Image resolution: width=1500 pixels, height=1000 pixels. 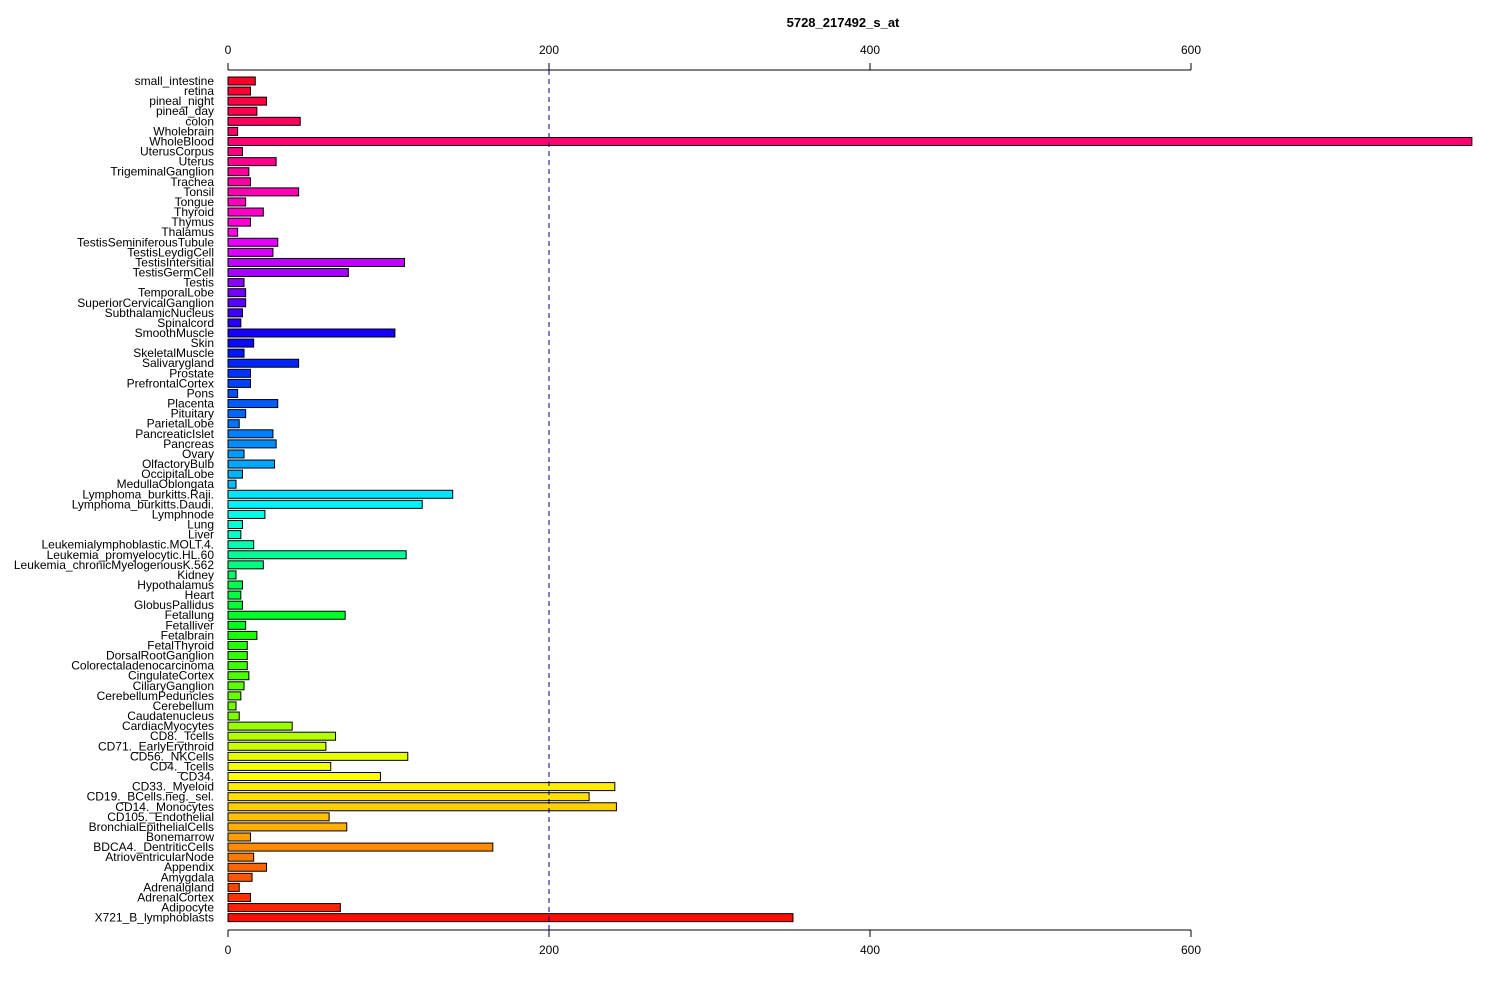 I want to click on category-label: BronchialEpithelialCells, so click(x=151, y=827).